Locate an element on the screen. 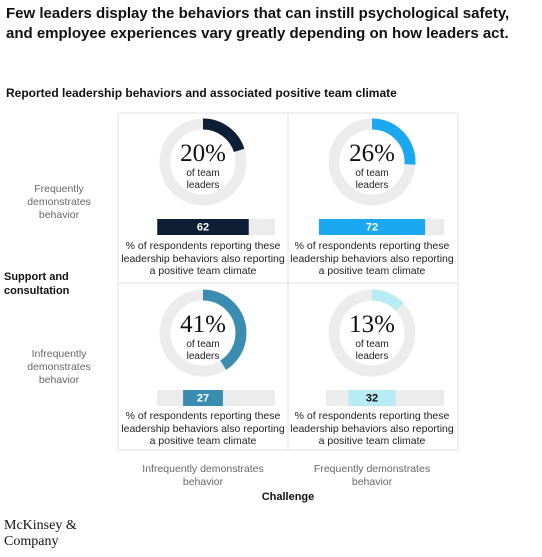 Image resolution: width=542 pixels, height=557 pixels. bar-value-label: 62 is located at coordinates (203, 227).